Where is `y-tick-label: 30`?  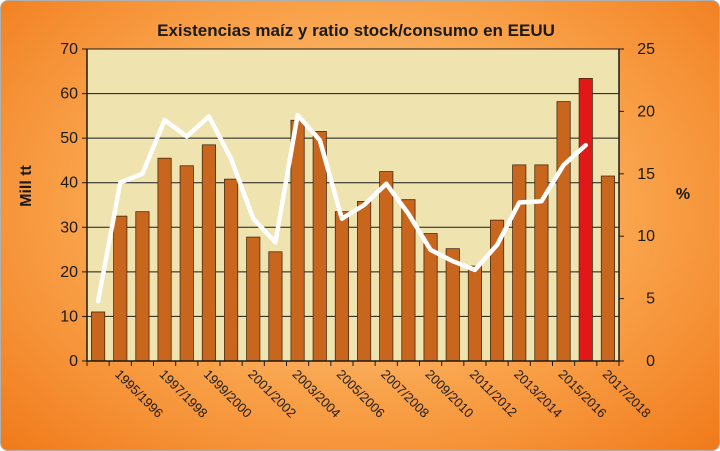 y-tick-label: 30 is located at coordinates (69, 227).